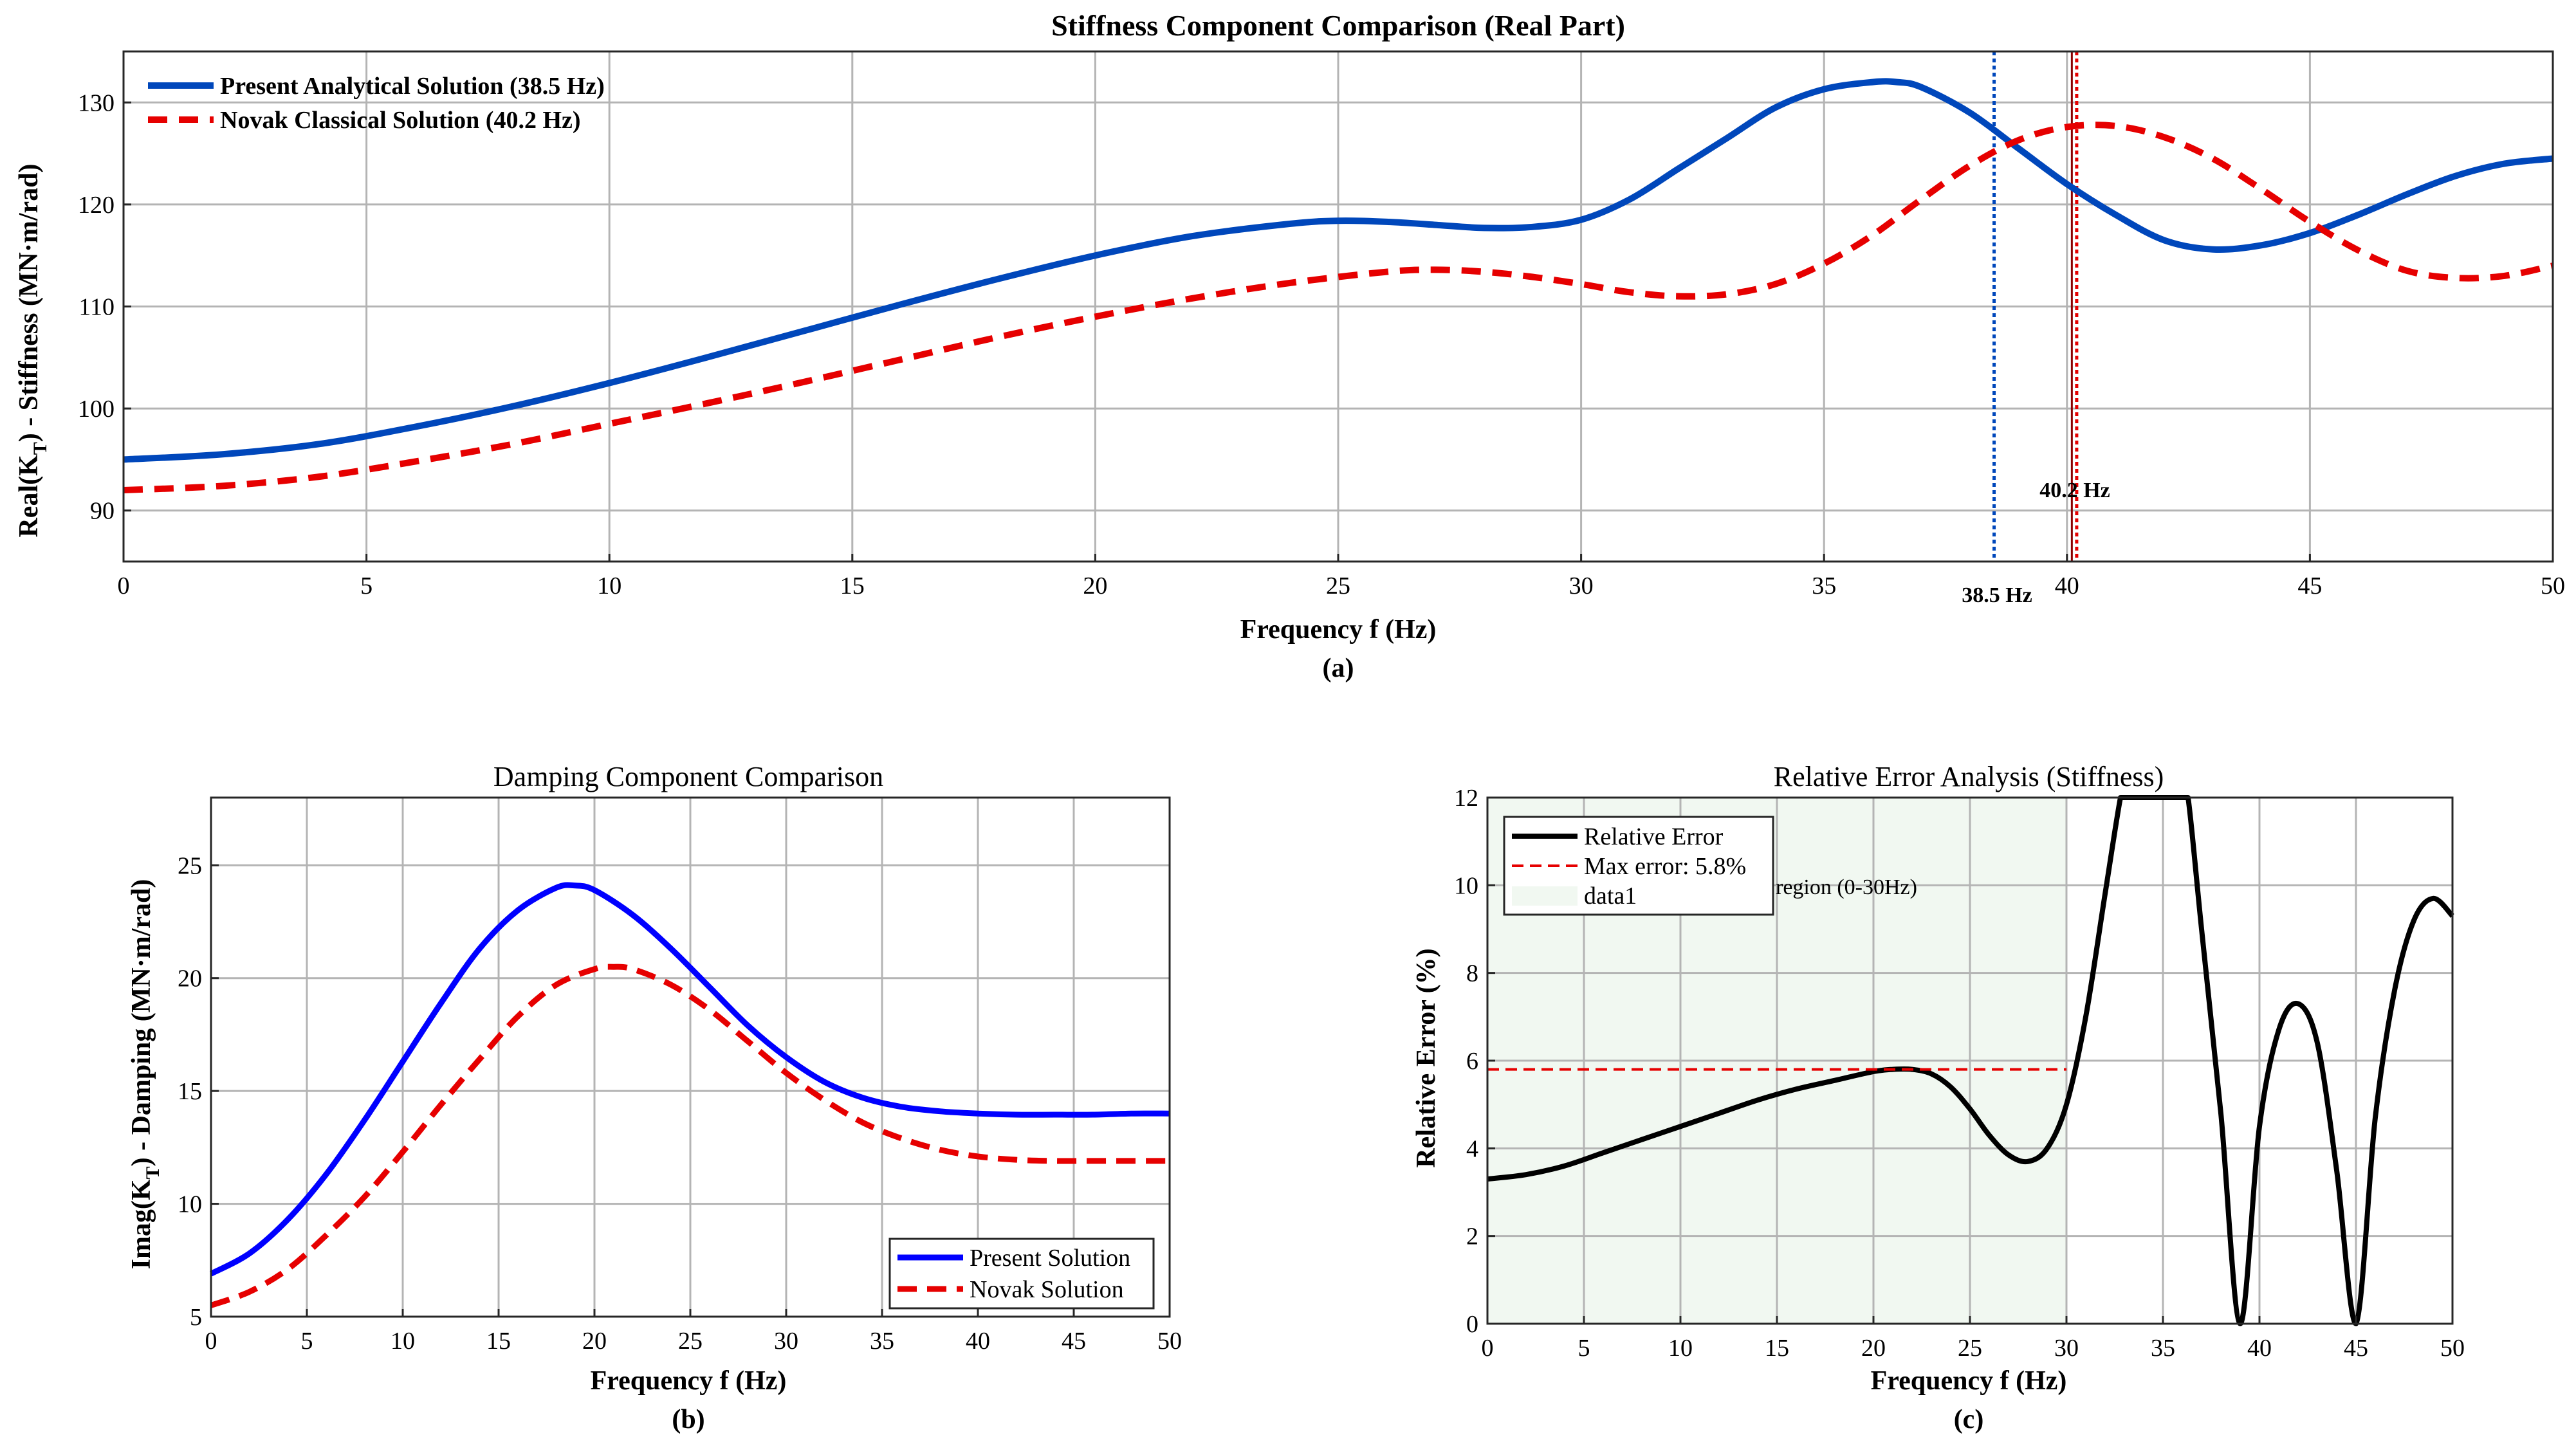  I want to click on legend-label-data1: data1, so click(1610, 895).